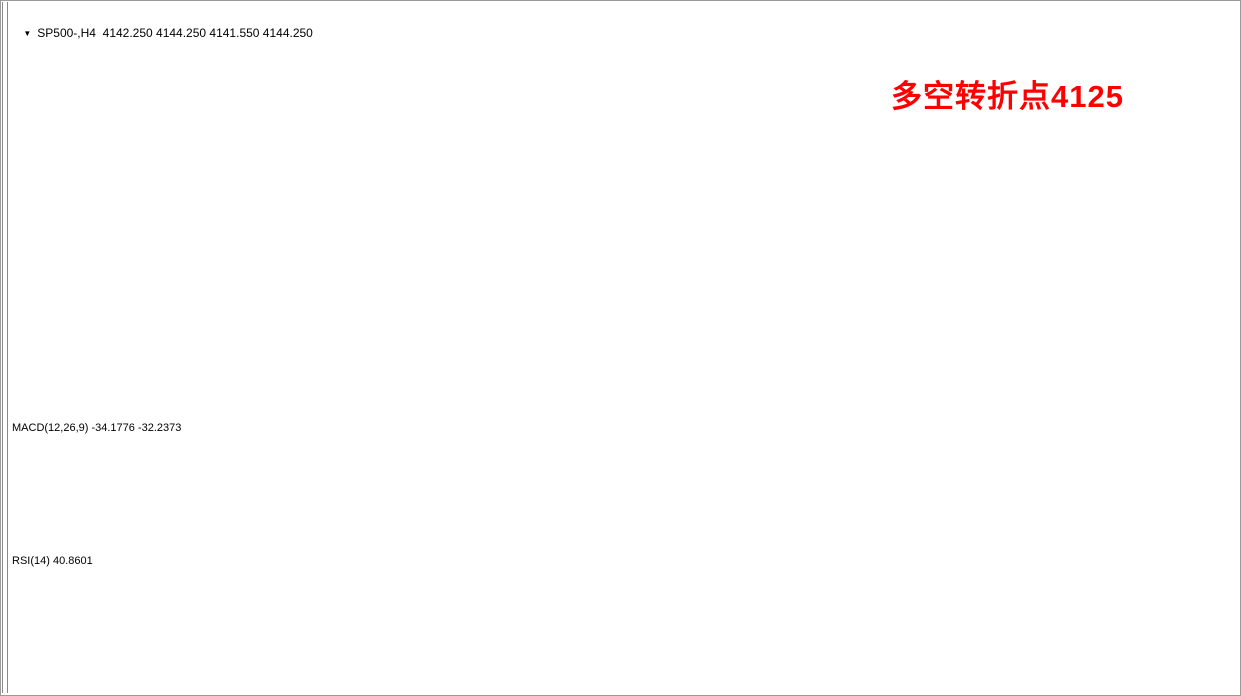  What do you see at coordinates (52, 561) in the screenshot?
I see `rsi-indicator-label: RSI(14) 40.8601` at bounding box center [52, 561].